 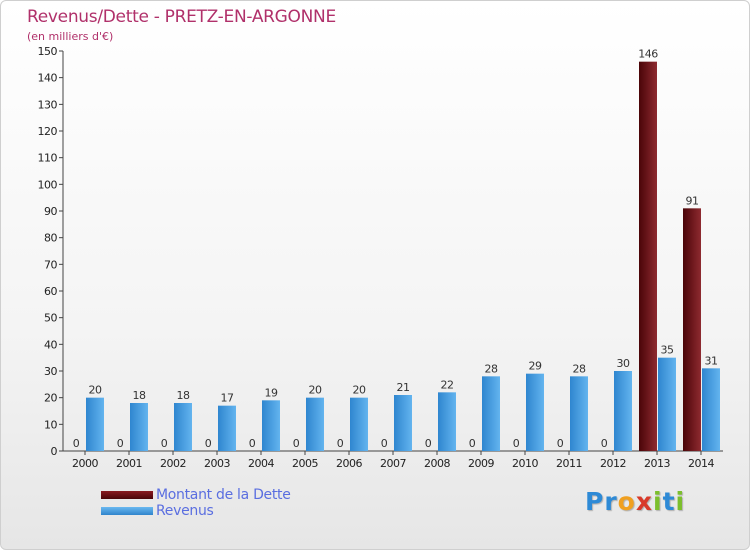 I want to click on logo-letter: r, so click(x=611, y=501).